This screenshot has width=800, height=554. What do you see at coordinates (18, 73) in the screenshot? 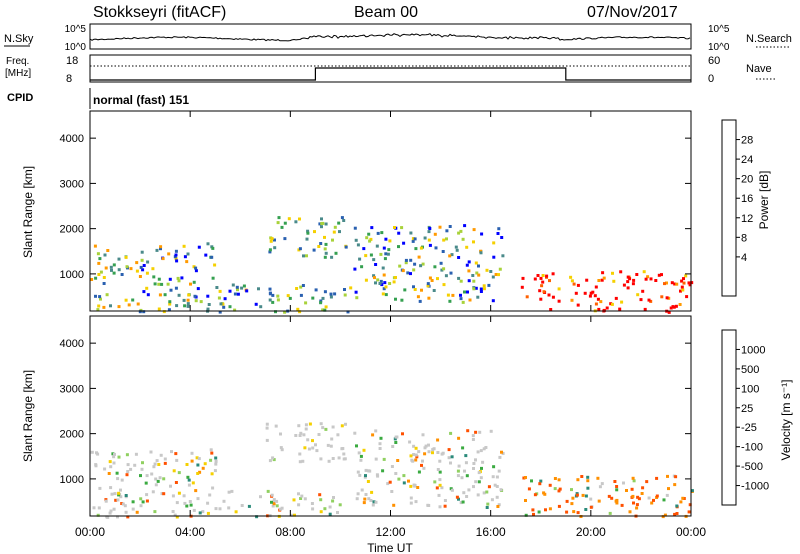
I see `freq-unit-label: [MHz]` at bounding box center [18, 73].